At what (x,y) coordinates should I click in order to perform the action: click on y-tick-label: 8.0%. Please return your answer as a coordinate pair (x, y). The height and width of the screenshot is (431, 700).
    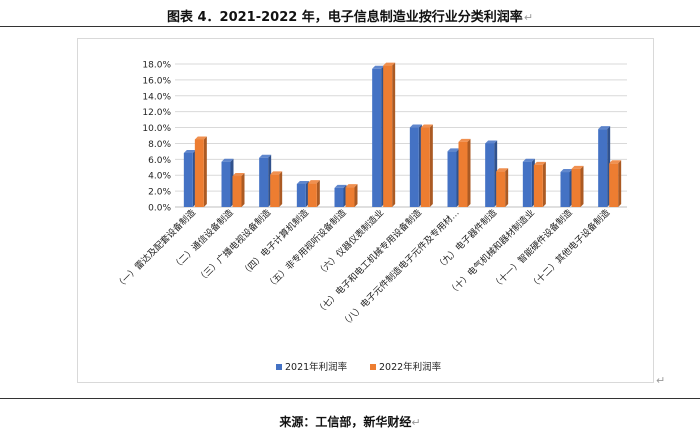
    Looking at the image, I should click on (159, 145).